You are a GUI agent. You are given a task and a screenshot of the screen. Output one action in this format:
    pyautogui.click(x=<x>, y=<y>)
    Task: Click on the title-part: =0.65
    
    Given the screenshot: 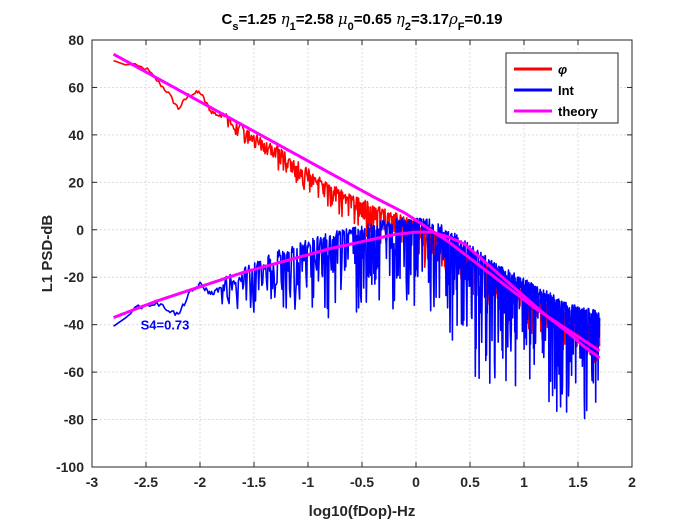 What is the action you would take?
    pyautogui.click(x=375, y=19)
    